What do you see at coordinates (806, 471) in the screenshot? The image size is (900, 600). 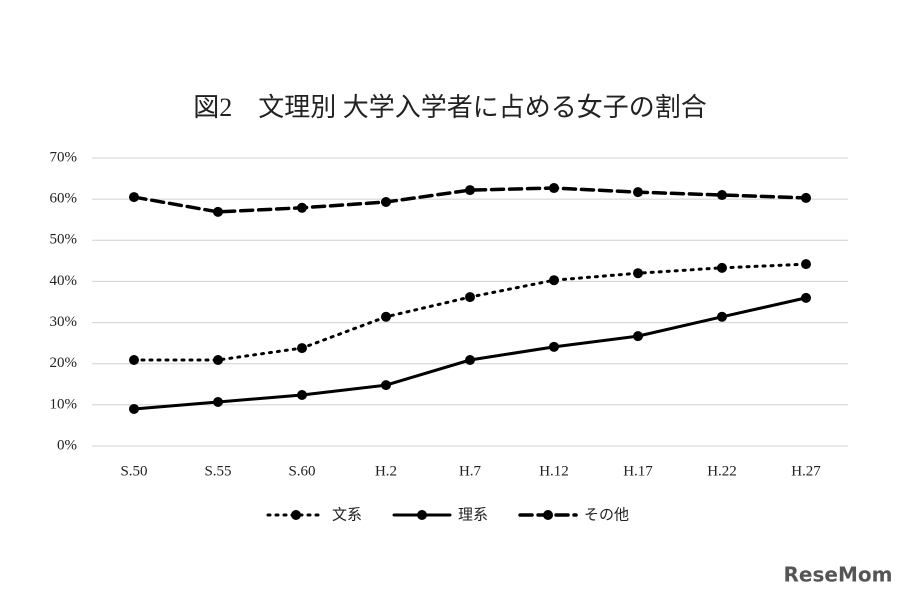 I see `x-tick-label: H.27` at bounding box center [806, 471].